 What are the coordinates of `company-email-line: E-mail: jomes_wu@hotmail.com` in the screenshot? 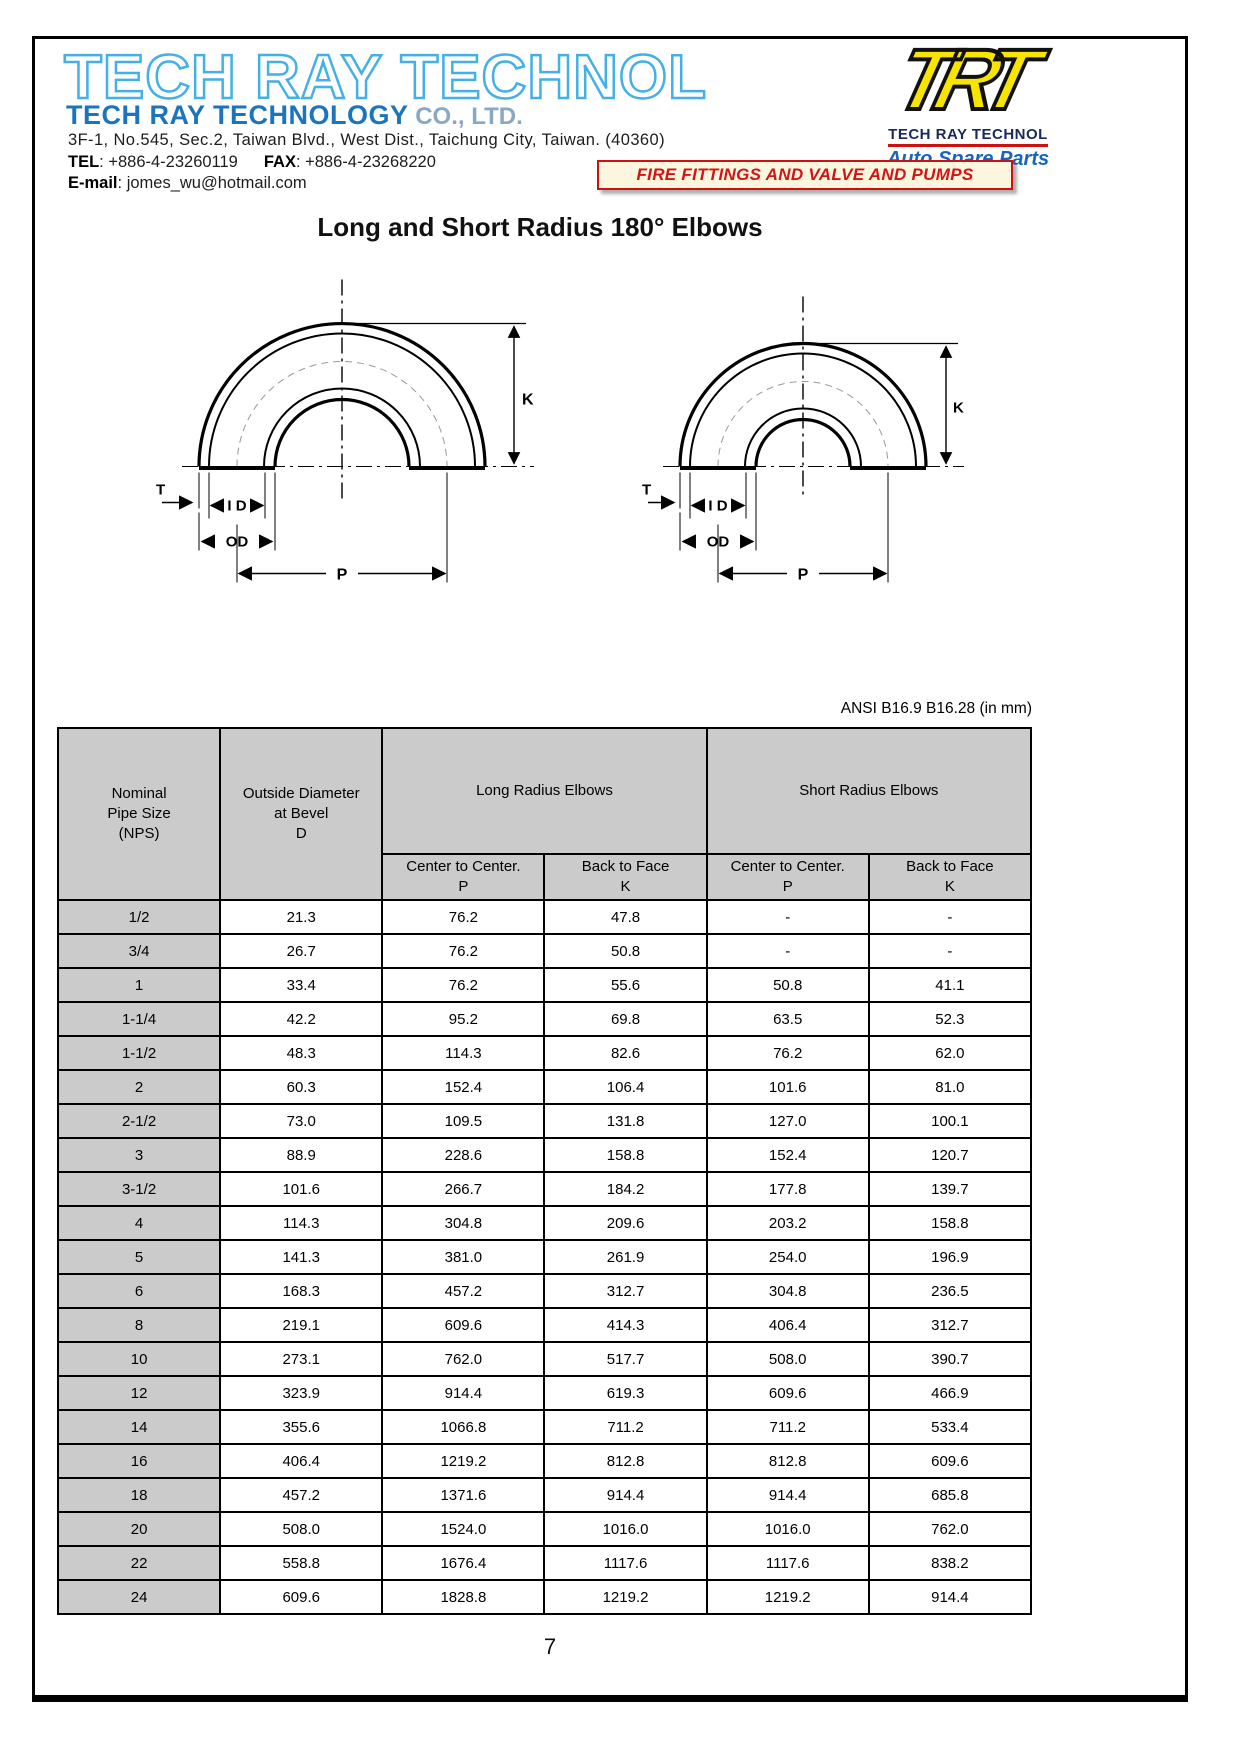 It's located at (187, 183).